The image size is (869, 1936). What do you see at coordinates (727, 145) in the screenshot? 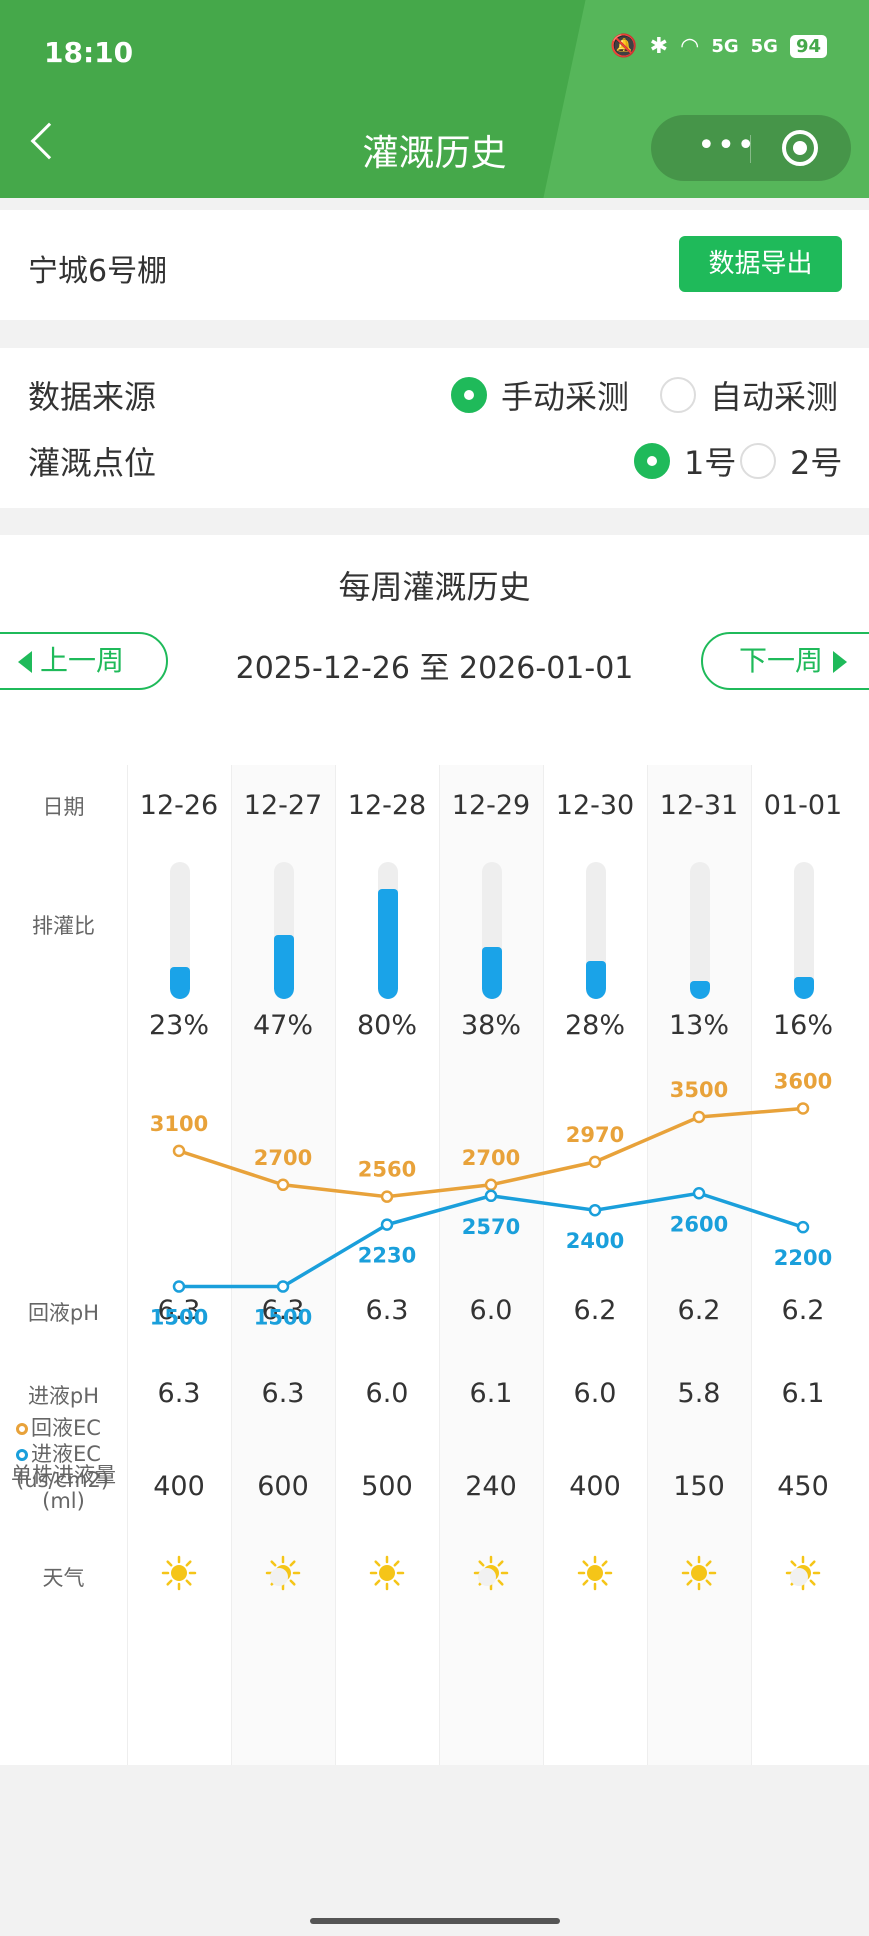
I see `more-dots-icon: •••` at bounding box center [727, 145].